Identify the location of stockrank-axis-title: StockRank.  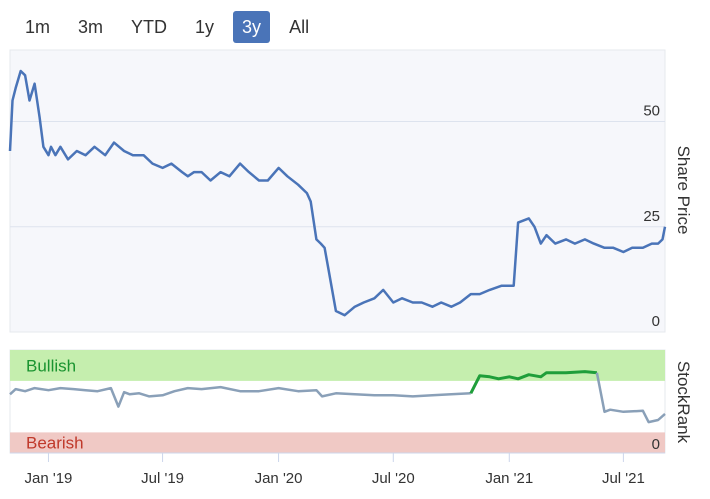
(683, 402).